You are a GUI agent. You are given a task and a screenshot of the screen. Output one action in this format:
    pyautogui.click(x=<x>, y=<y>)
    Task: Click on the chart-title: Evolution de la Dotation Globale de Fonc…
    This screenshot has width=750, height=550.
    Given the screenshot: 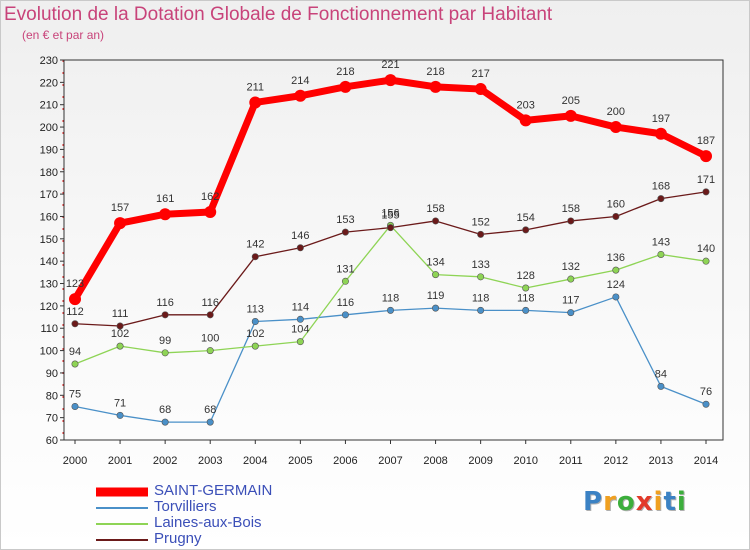 What is the action you would take?
    pyautogui.click(x=278, y=14)
    